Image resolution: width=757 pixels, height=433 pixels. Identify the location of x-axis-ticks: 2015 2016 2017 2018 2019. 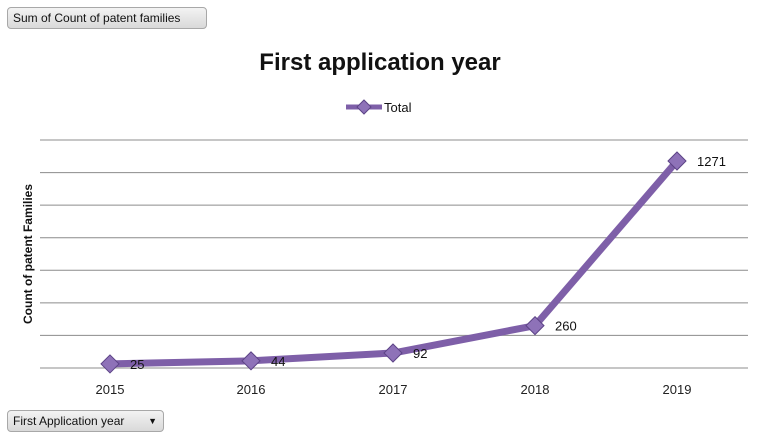
(394, 389).